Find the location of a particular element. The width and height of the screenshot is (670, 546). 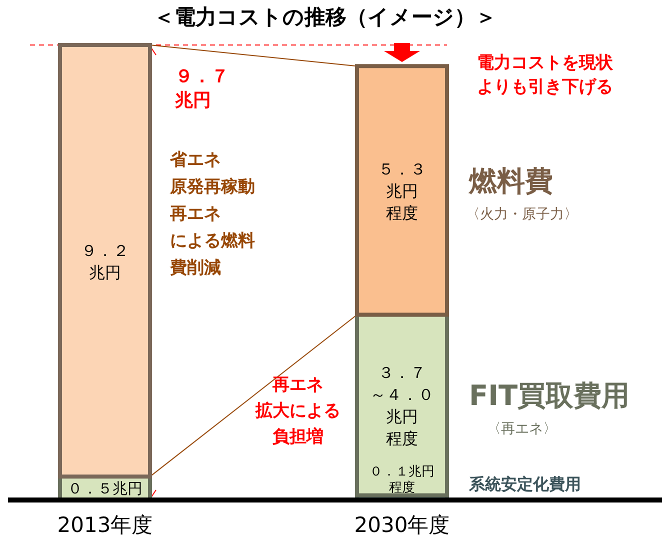

annotation: 〈火力・原子力〉 is located at coordinates (522, 214).